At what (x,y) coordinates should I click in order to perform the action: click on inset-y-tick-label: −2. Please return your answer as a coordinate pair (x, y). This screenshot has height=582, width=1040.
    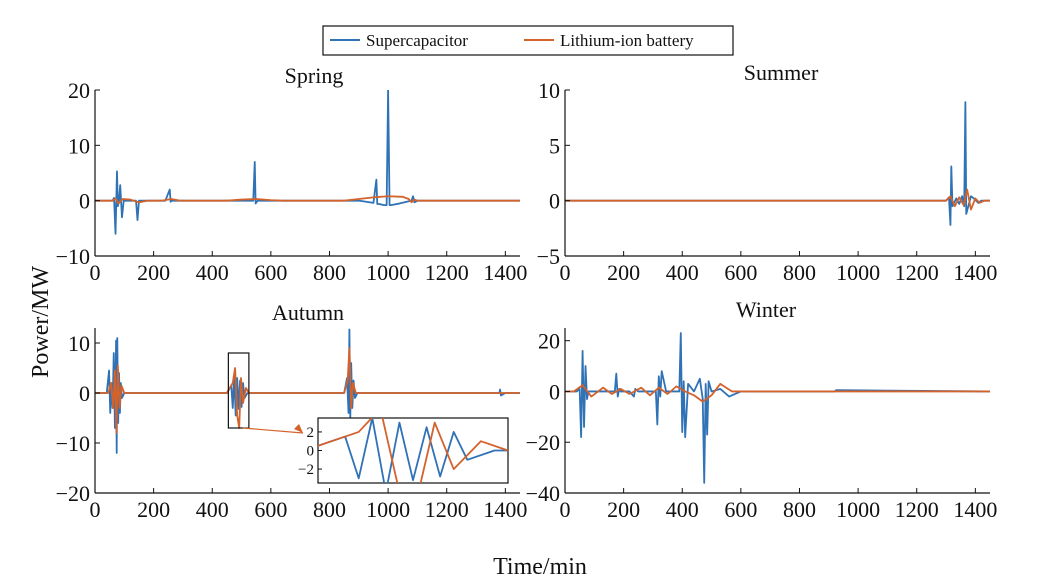
    Looking at the image, I should click on (306, 470).